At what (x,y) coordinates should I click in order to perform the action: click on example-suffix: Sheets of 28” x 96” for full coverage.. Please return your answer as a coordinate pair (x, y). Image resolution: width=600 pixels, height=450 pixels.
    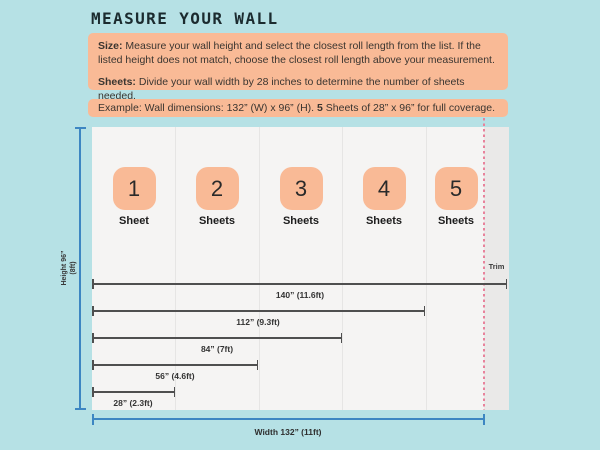
    Looking at the image, I should click on (409, 108).